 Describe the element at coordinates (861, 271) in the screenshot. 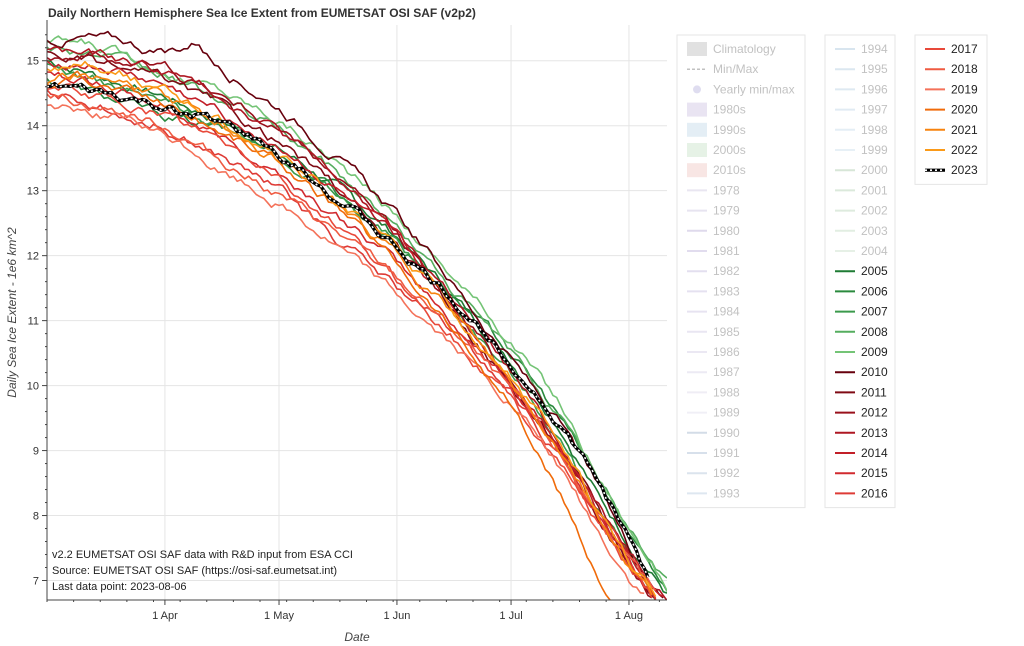

I see `legend-item-2005: 2005` at that location.